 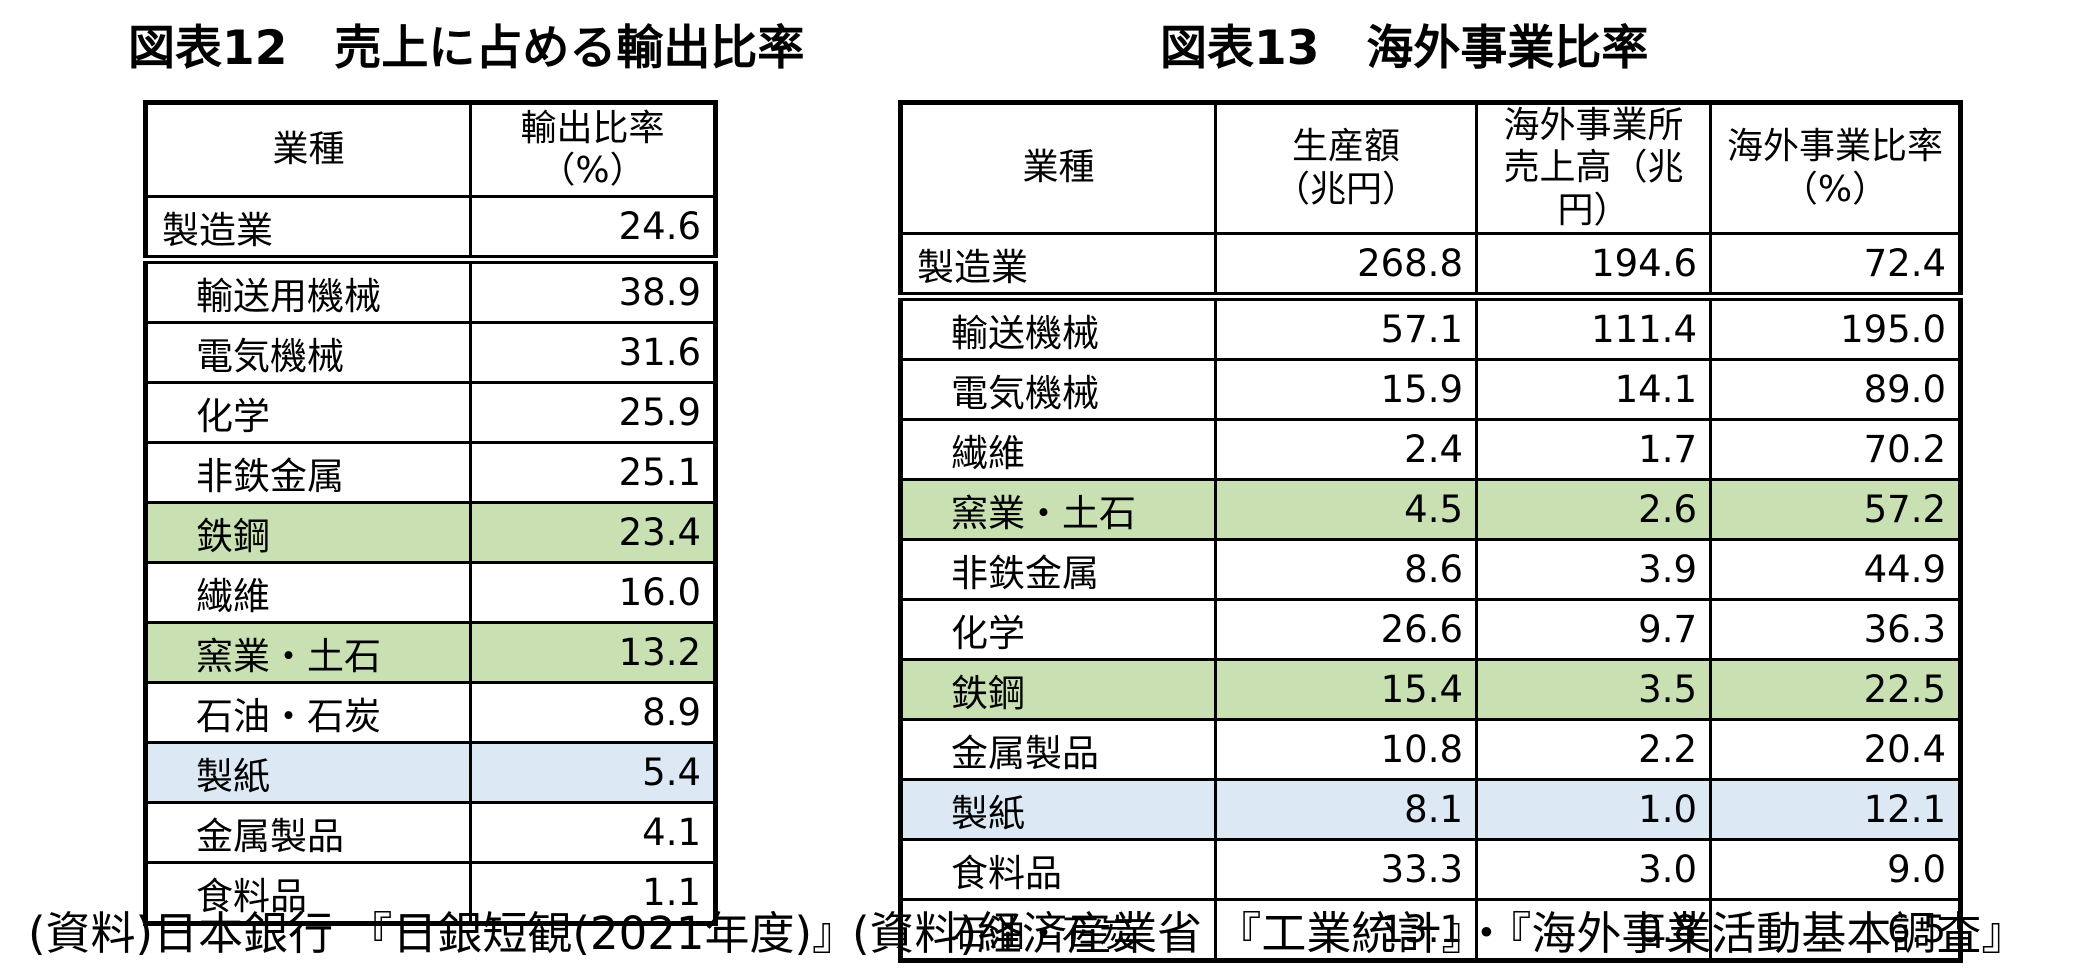 I want to click on column-header: 生産額 （兆円）, so click(x=1346, y=168).